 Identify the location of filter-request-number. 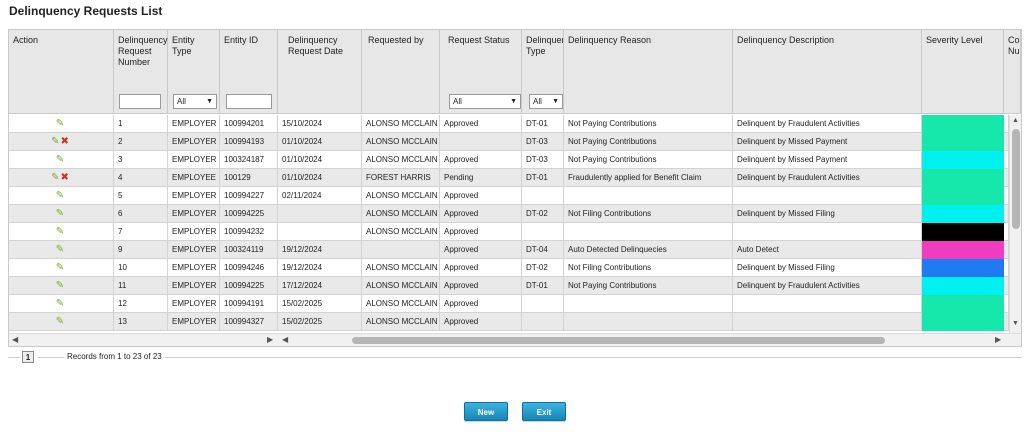
(140, 101).